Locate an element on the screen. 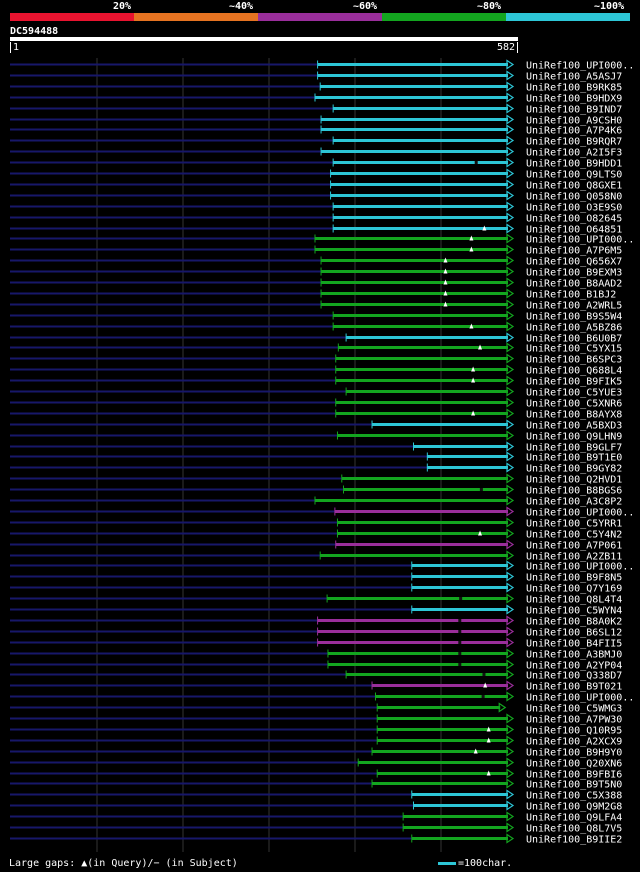 The width and height of the screenshot is (640, 872). hit-label: UniRef100_A2XCX9 is located at coordinates (574, 742).